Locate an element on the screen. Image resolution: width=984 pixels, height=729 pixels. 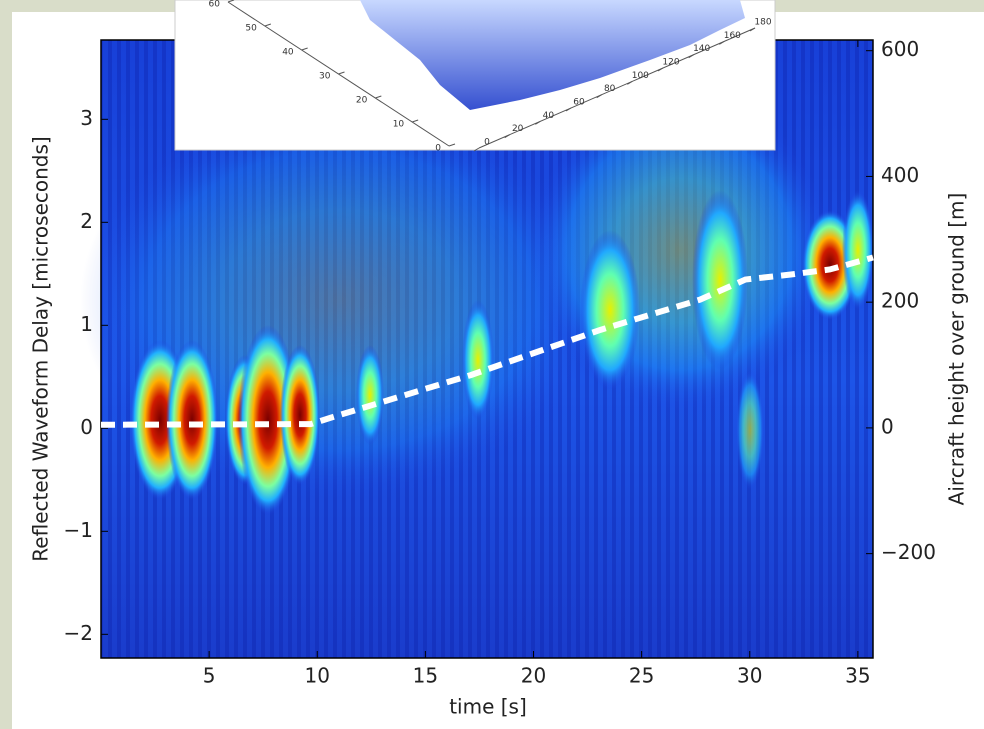
inset-y-tick-label: 10 is located at coordinates (399, 125).